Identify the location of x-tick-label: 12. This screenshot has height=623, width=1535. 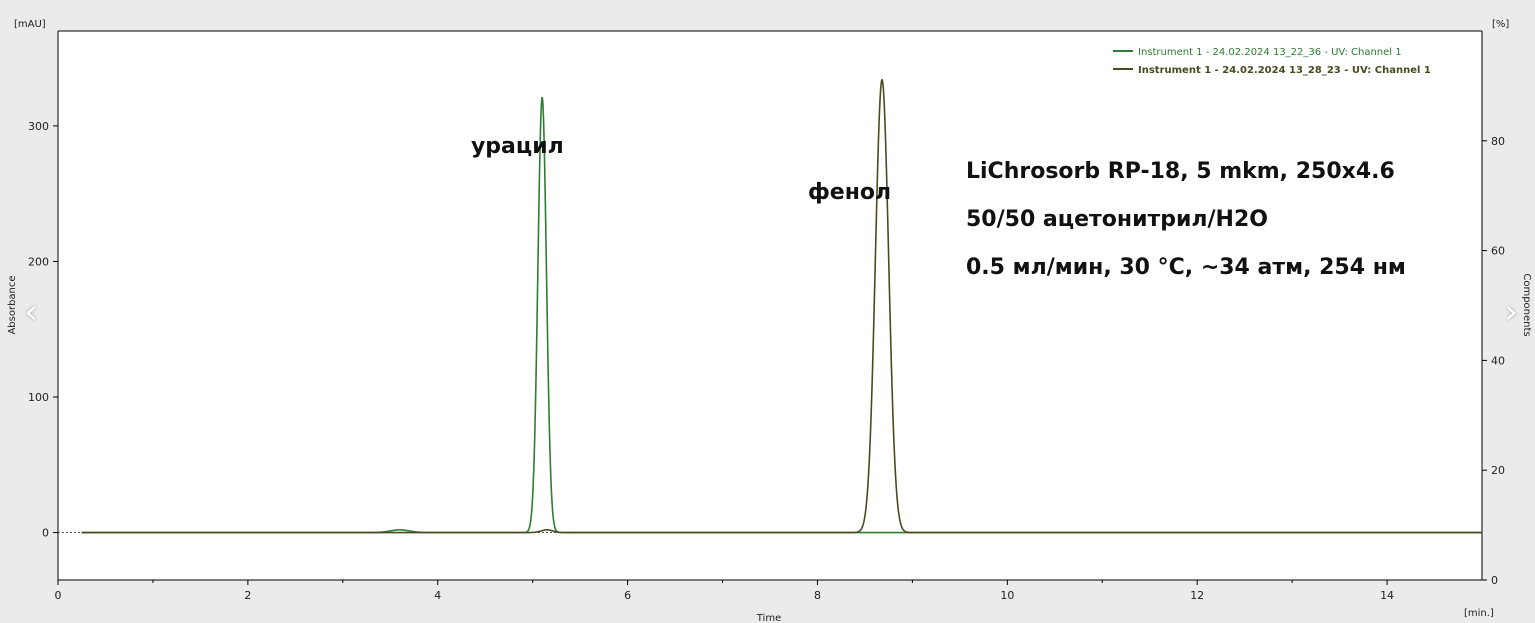
(1197, 595).